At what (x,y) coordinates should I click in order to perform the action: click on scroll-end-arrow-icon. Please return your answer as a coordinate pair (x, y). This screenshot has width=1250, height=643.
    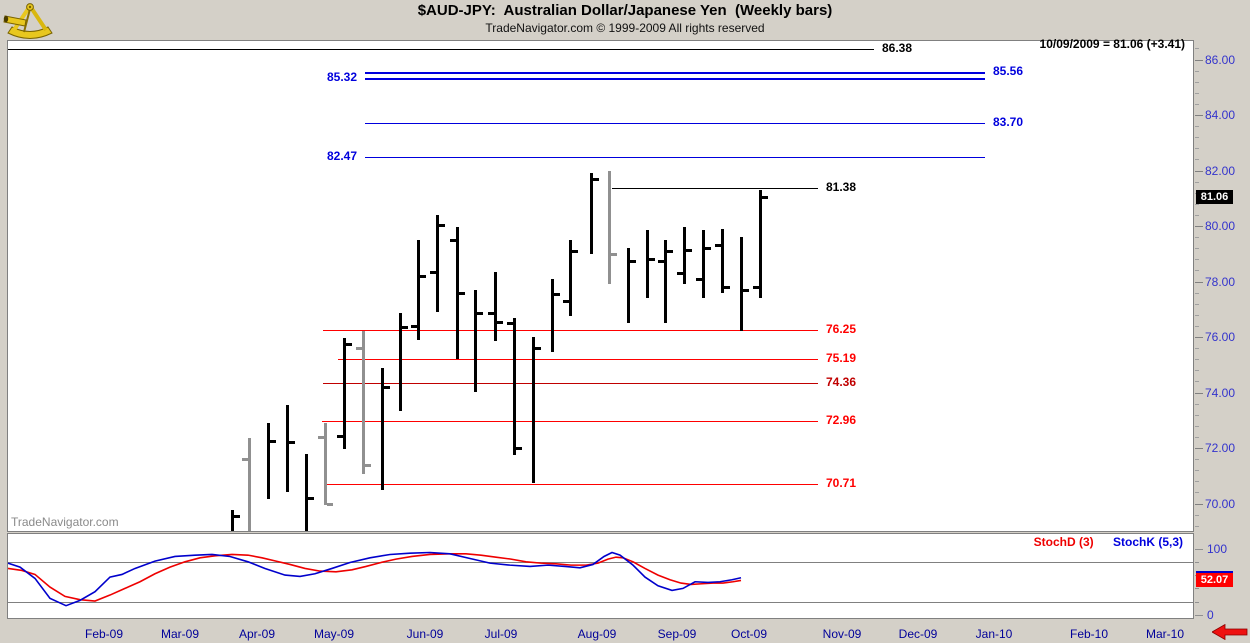
    Looking at the image, I should click on (1229, 632).